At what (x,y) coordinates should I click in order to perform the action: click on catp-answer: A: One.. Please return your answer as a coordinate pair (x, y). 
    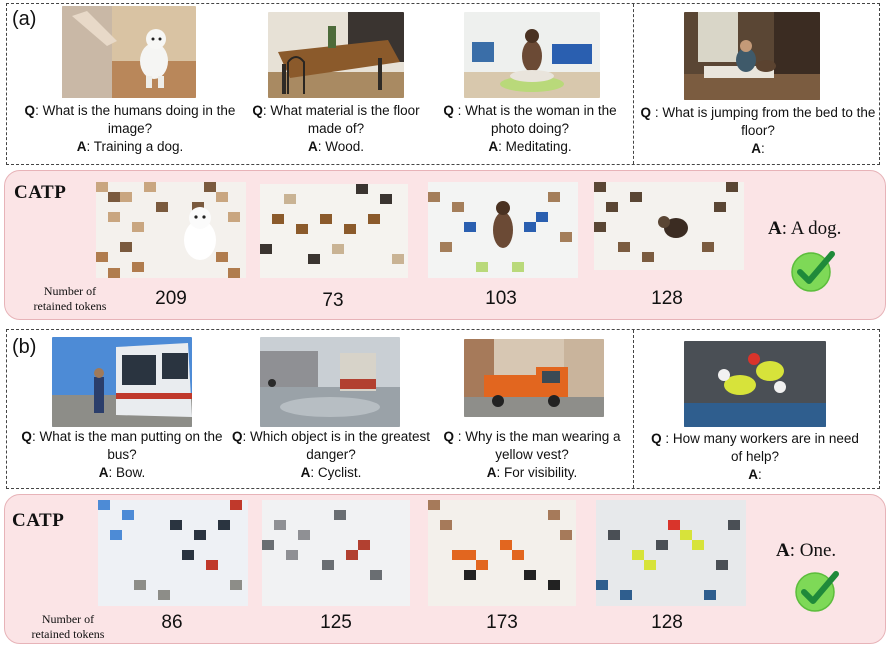
    Looking at the image, I should click on (806, 551).